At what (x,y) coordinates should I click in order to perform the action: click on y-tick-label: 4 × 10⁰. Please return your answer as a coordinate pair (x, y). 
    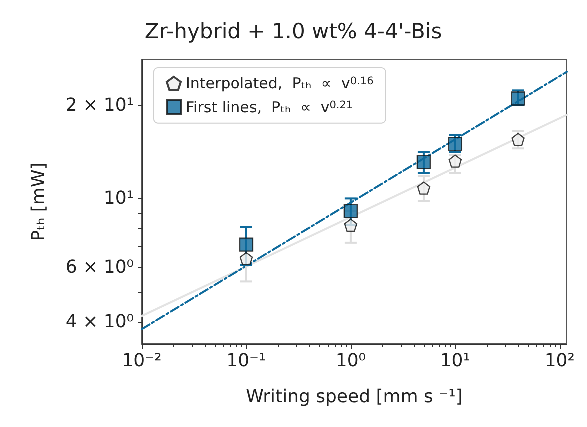
    Looking at the image, I should click on (100, 322).